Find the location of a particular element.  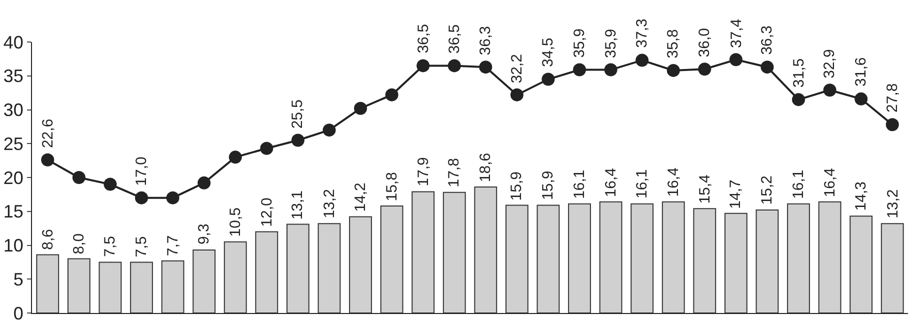

data-label: 31,6 is located at coordinates (861, 71).